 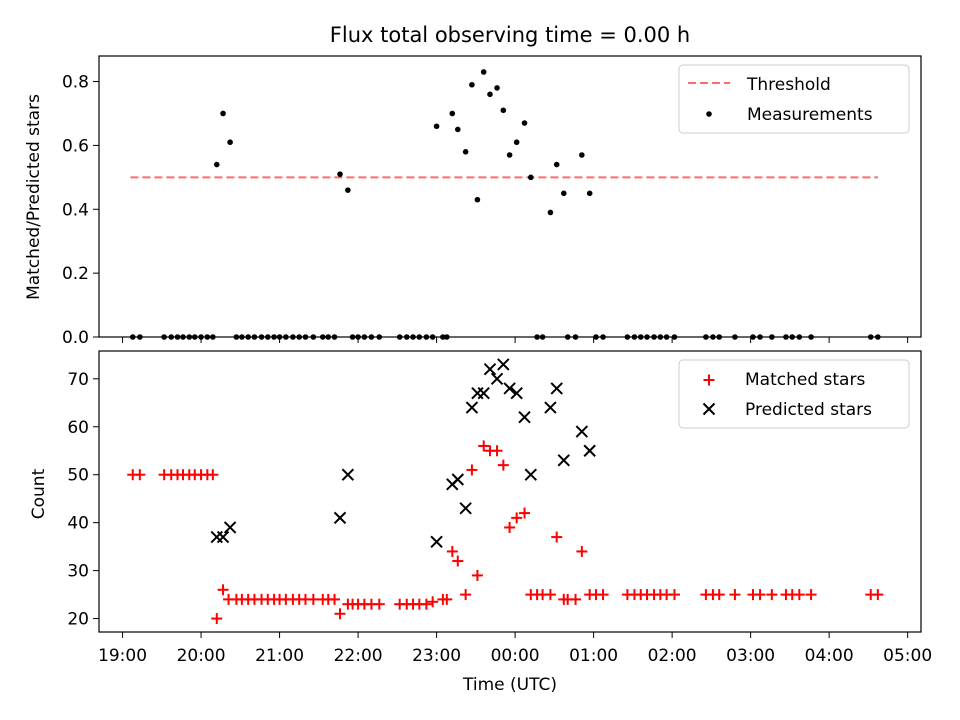 I want to click on x-tick-label: 03:00, so click(x=750, y=656).